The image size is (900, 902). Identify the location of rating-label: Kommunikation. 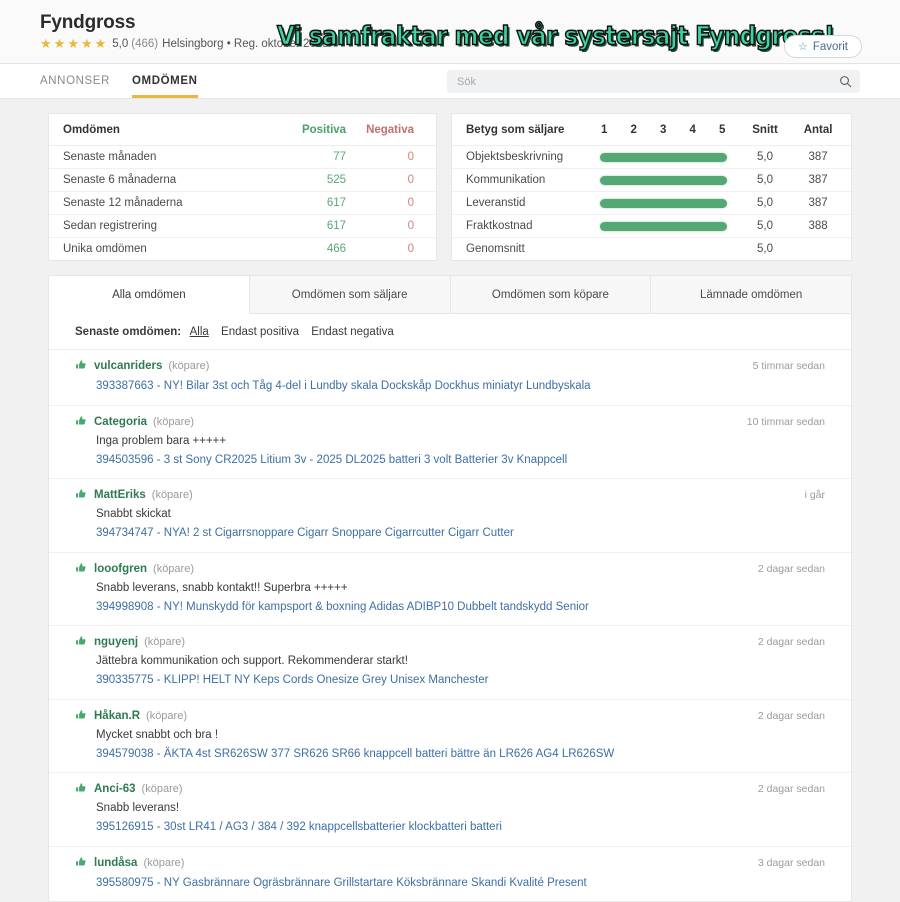
(521, 180).